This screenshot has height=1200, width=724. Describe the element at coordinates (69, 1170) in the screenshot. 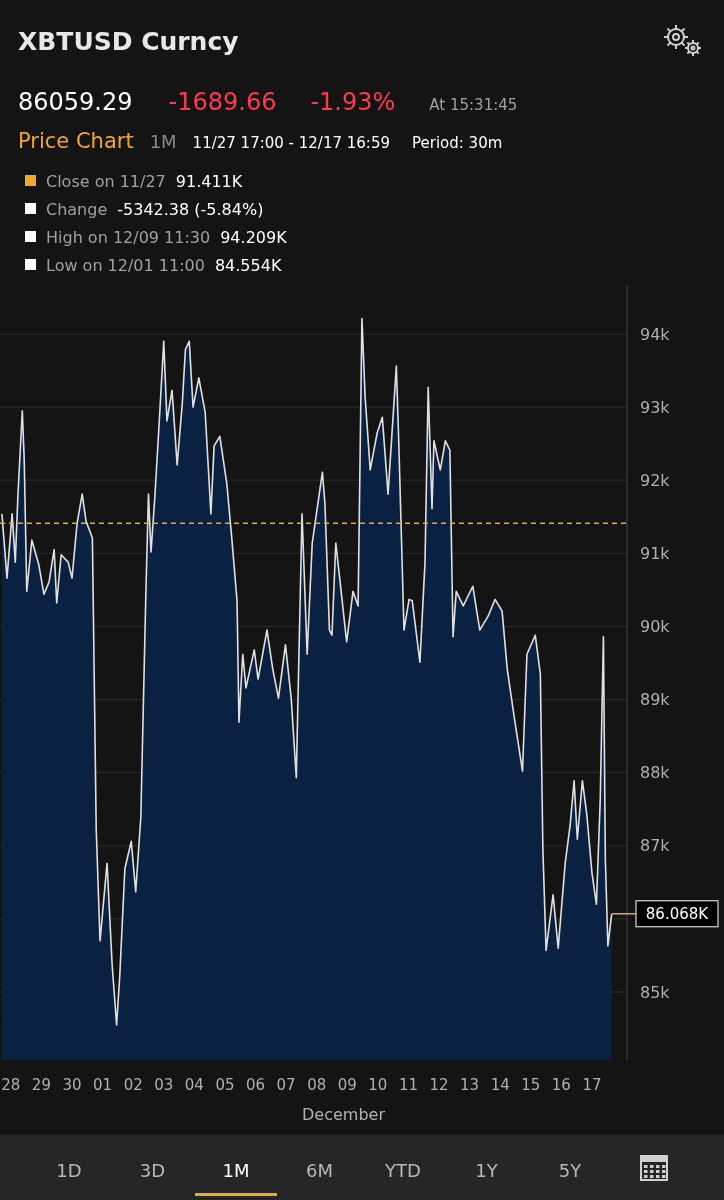

I see `text: 1D` at that location.